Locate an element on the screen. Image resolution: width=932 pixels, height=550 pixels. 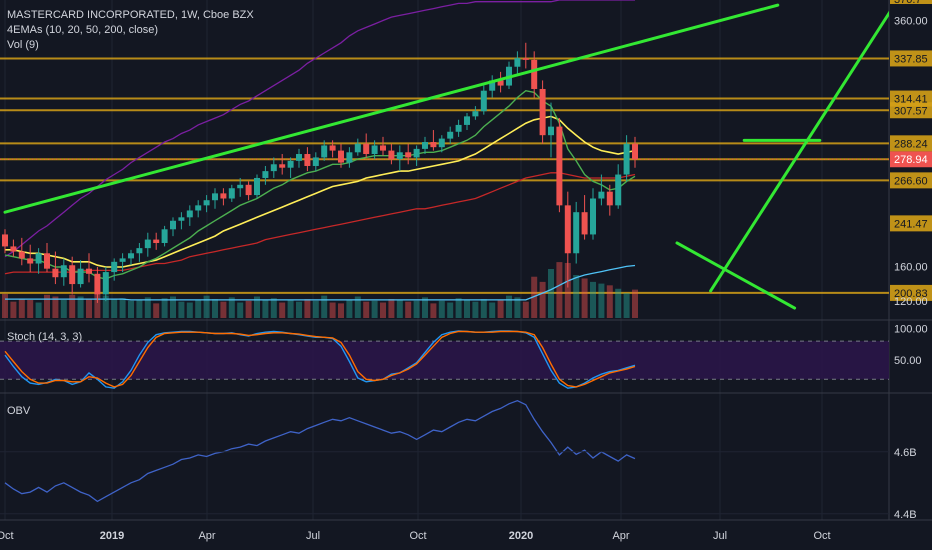
obv-line is located at coordinates (320, 451).